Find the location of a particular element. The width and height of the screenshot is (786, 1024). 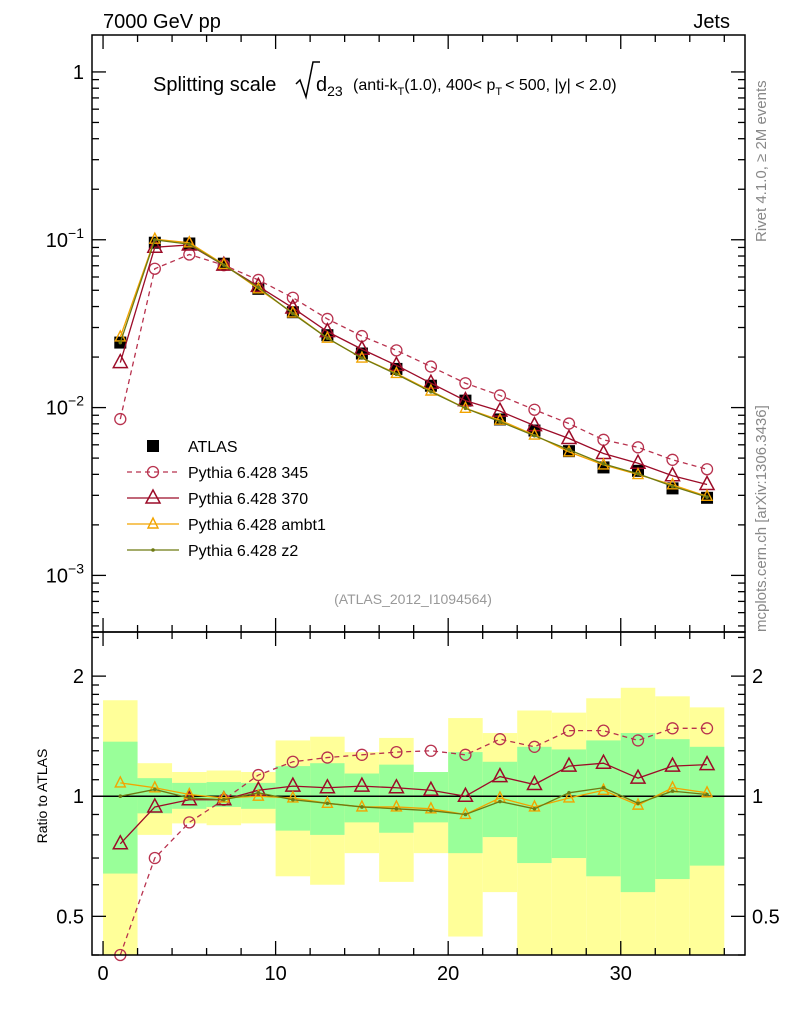

legend-label-pythia-6-428-z2: Pythia 6.428 z2 is located at coordinates (243, 551).